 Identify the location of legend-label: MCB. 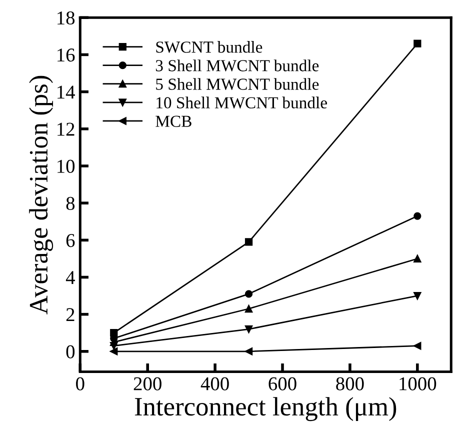
(174, 121).